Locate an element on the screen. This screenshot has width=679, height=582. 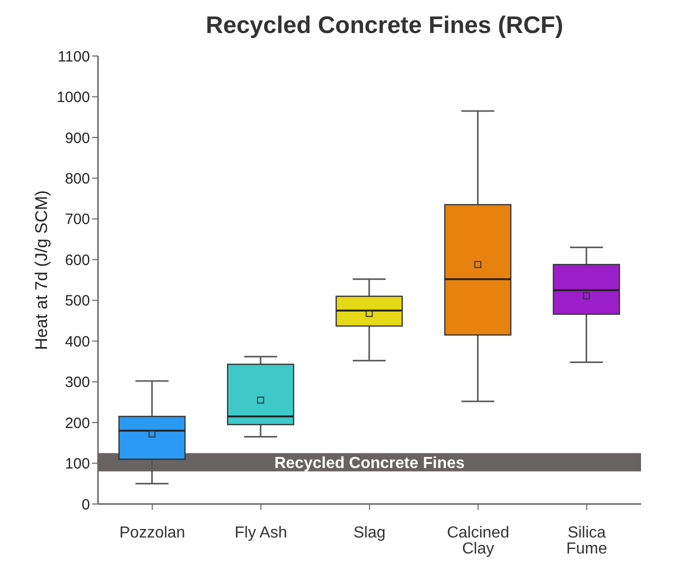
x-tick-label: Slag is located at coordinates (369, 533).